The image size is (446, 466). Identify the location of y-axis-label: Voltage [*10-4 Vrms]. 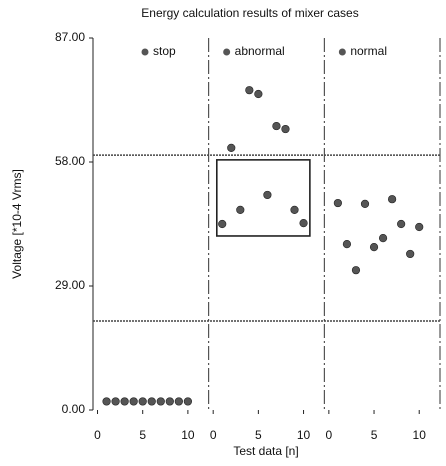
(17, 224).